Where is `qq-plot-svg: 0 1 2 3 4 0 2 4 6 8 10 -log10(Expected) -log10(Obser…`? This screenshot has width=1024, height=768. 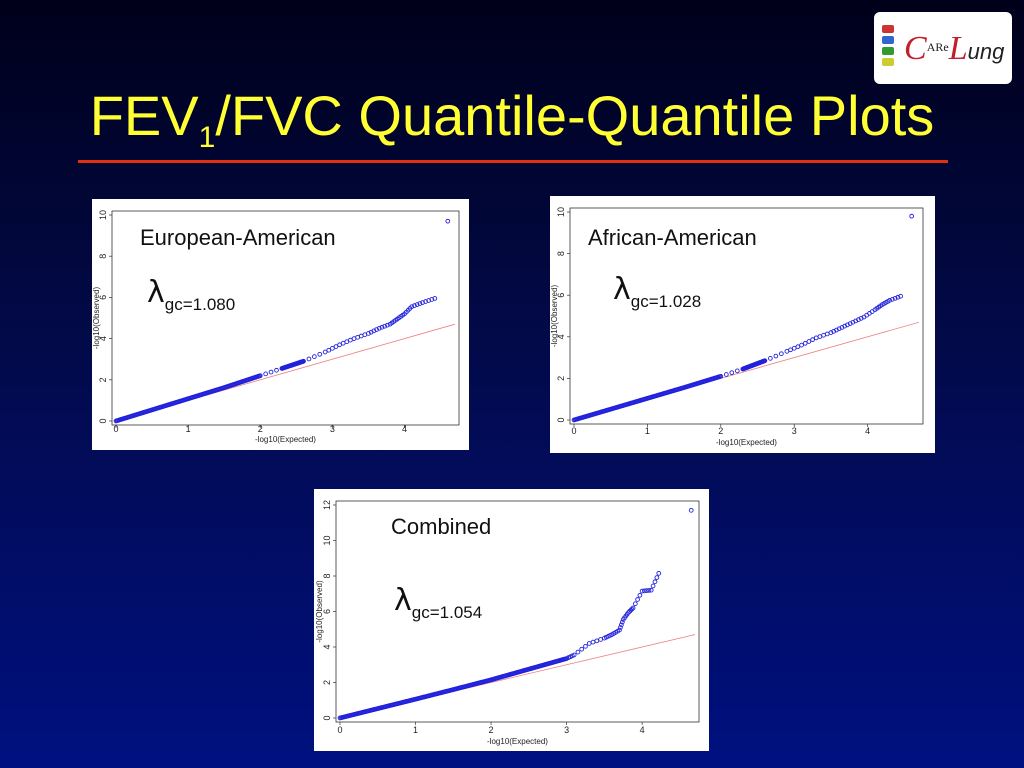
qq-plot-svg: 0 1 2 3 4 0 2 4 6 8 10 -log10(Expected) -log10(Obser… is located at coordinates (737, 327).